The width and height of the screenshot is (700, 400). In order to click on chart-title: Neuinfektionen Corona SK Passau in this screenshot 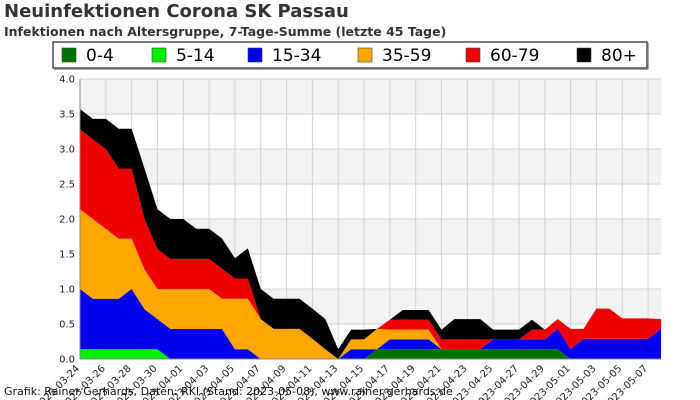, I will do `click(176, 11)`.